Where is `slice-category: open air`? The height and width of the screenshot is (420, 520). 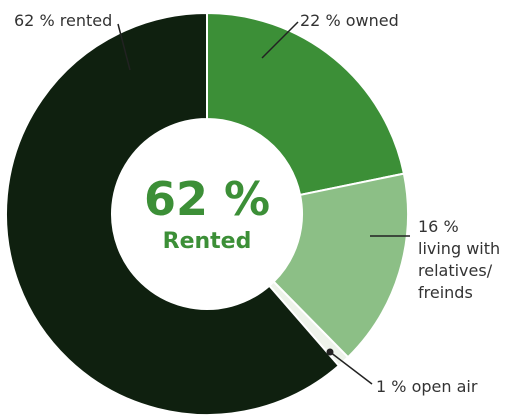
slice-category: open air is located at coordinates (444, 386).